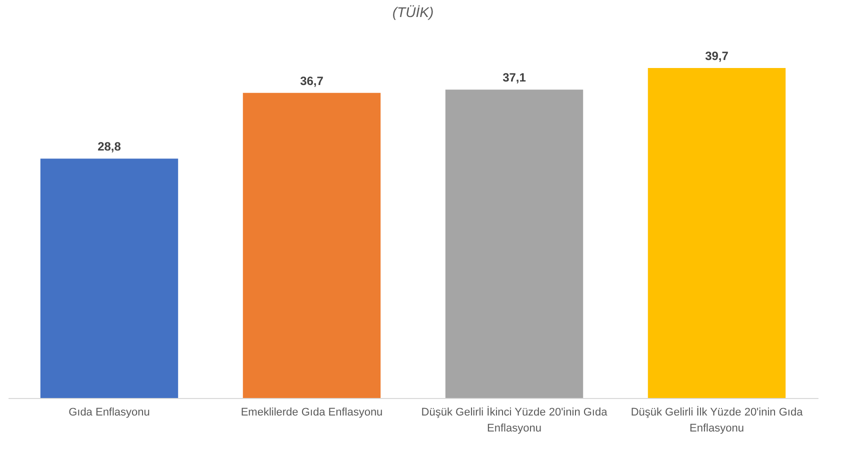 This screenshot has height=474, width=843. Describe the element at coordinates (413, 12) in the screenshot. I see `chart-subtitle: (TÜİK)` at that location.